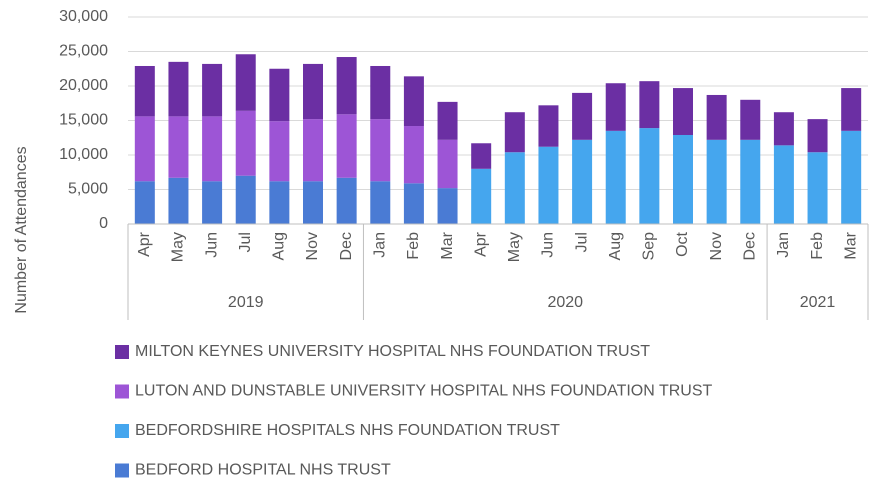 The height and width of the screenshot is (483, 870). I want to click on y-tick-label: 10,000, so click(83, 154).